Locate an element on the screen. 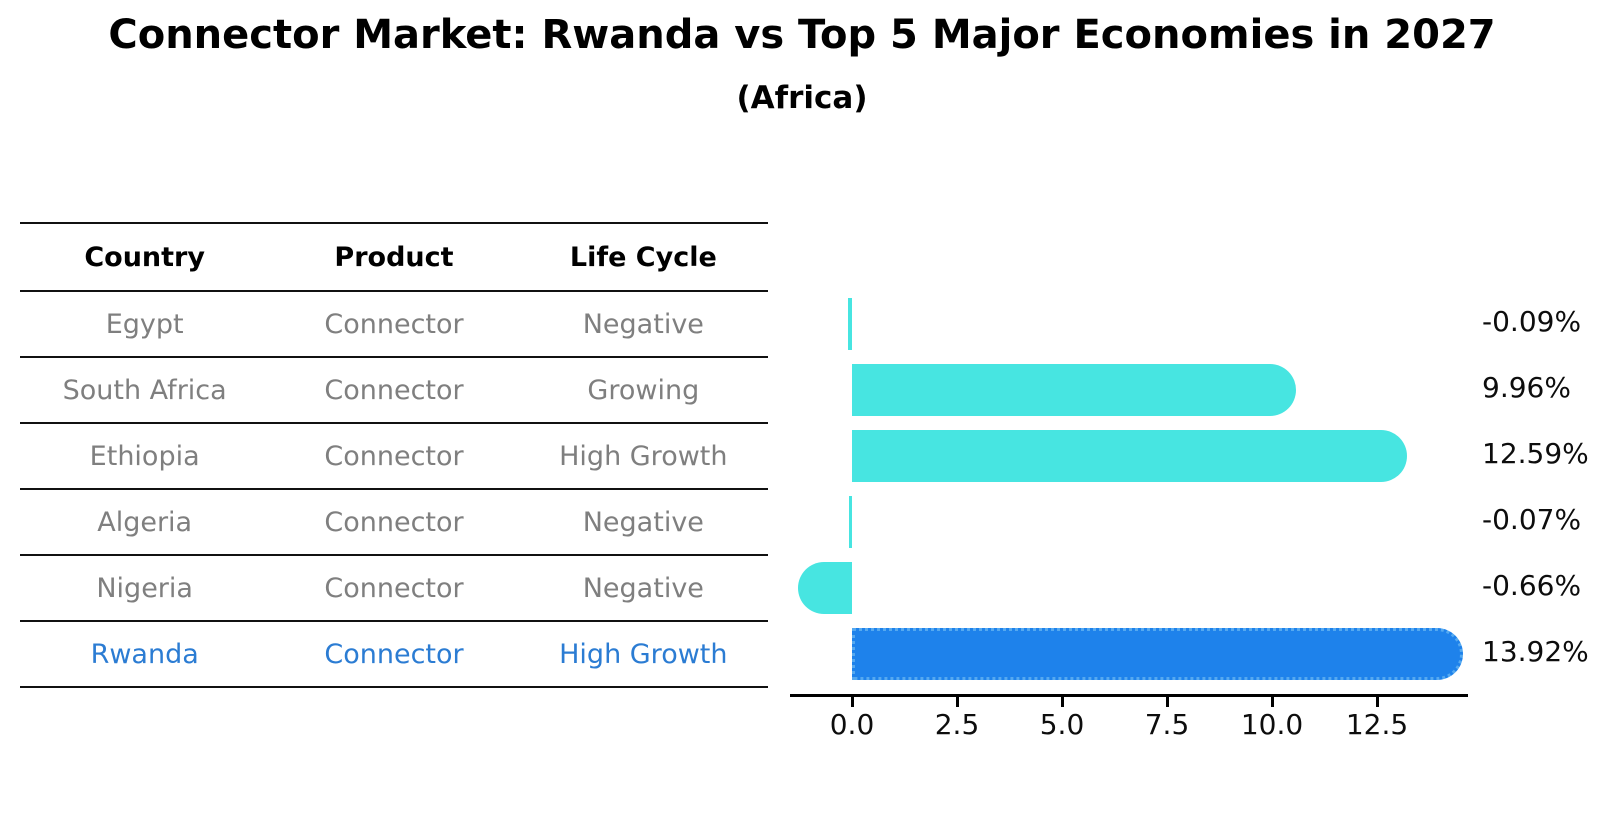  cell-country: Nigeria is located at coordinates (144, 588).